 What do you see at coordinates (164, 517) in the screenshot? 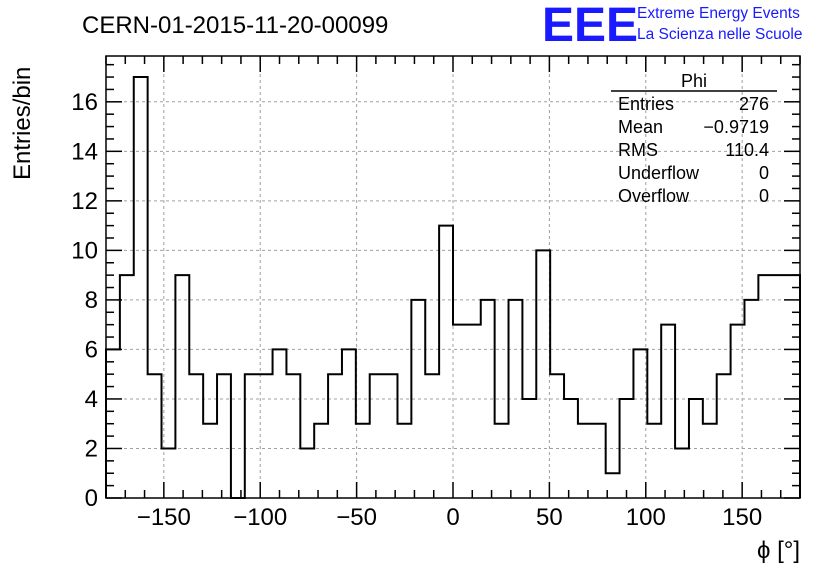
I see `x-tick-label: −150` at bounding box center [164, 517].